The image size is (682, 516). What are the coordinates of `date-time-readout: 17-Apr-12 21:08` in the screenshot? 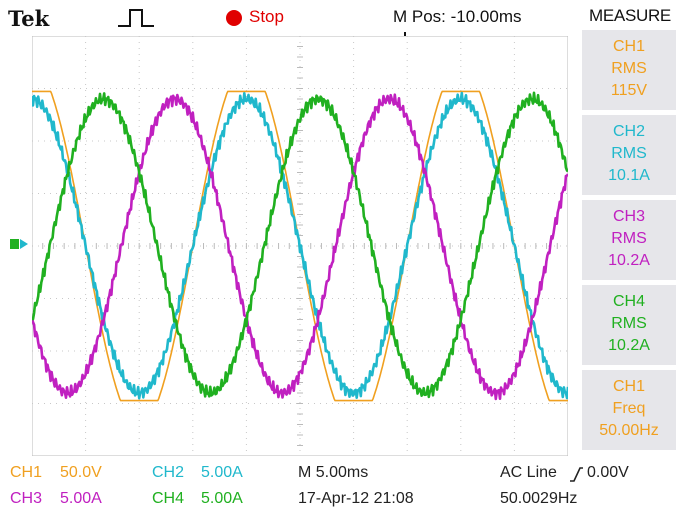 It's located at (356, 498).